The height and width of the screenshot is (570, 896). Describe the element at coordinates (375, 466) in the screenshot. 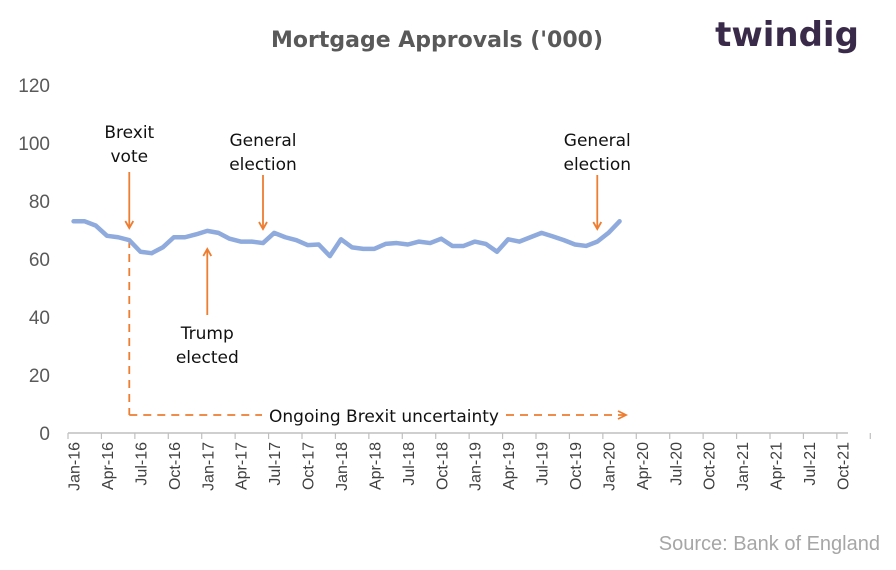

I see `x-tick-label: Apr-18` at that location.